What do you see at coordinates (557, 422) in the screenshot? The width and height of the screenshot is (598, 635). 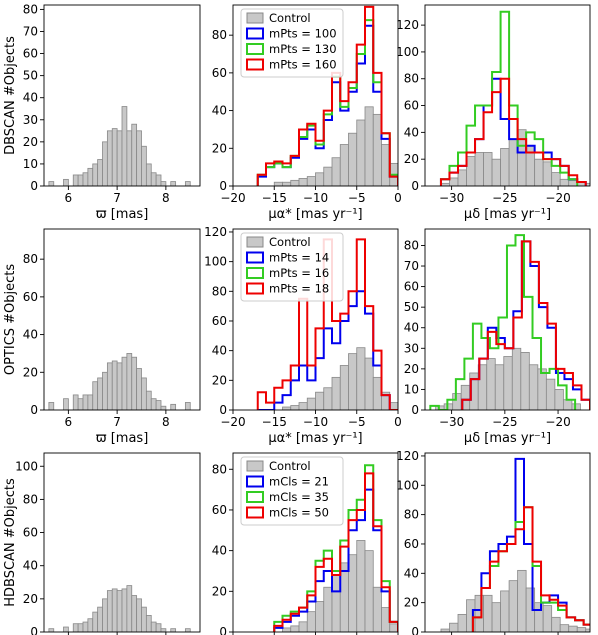 I see `x-tick-label: −20` at bounding box center [557, 422].